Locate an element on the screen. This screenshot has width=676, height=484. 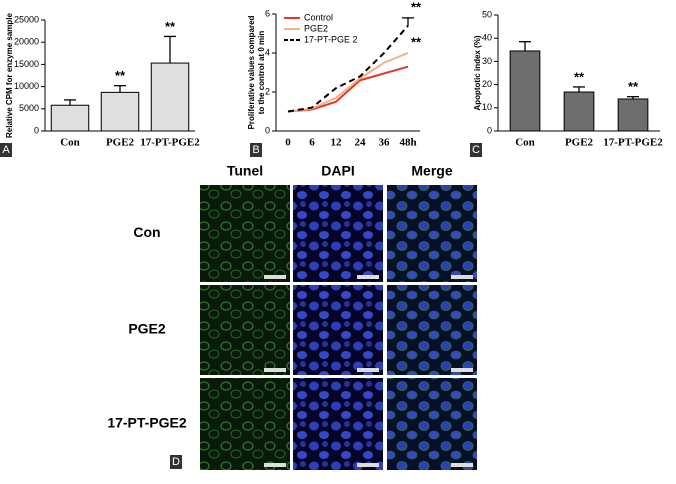
column-header: Tunel is located at coordinates (245, 171).